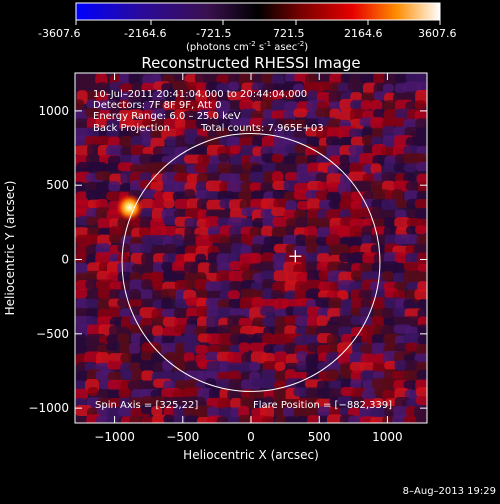 This screenshot has height=504, width=500. Describe the element at coordinates (65, 260) in the screenshot. I see `y-tick-label: 0` at that location.